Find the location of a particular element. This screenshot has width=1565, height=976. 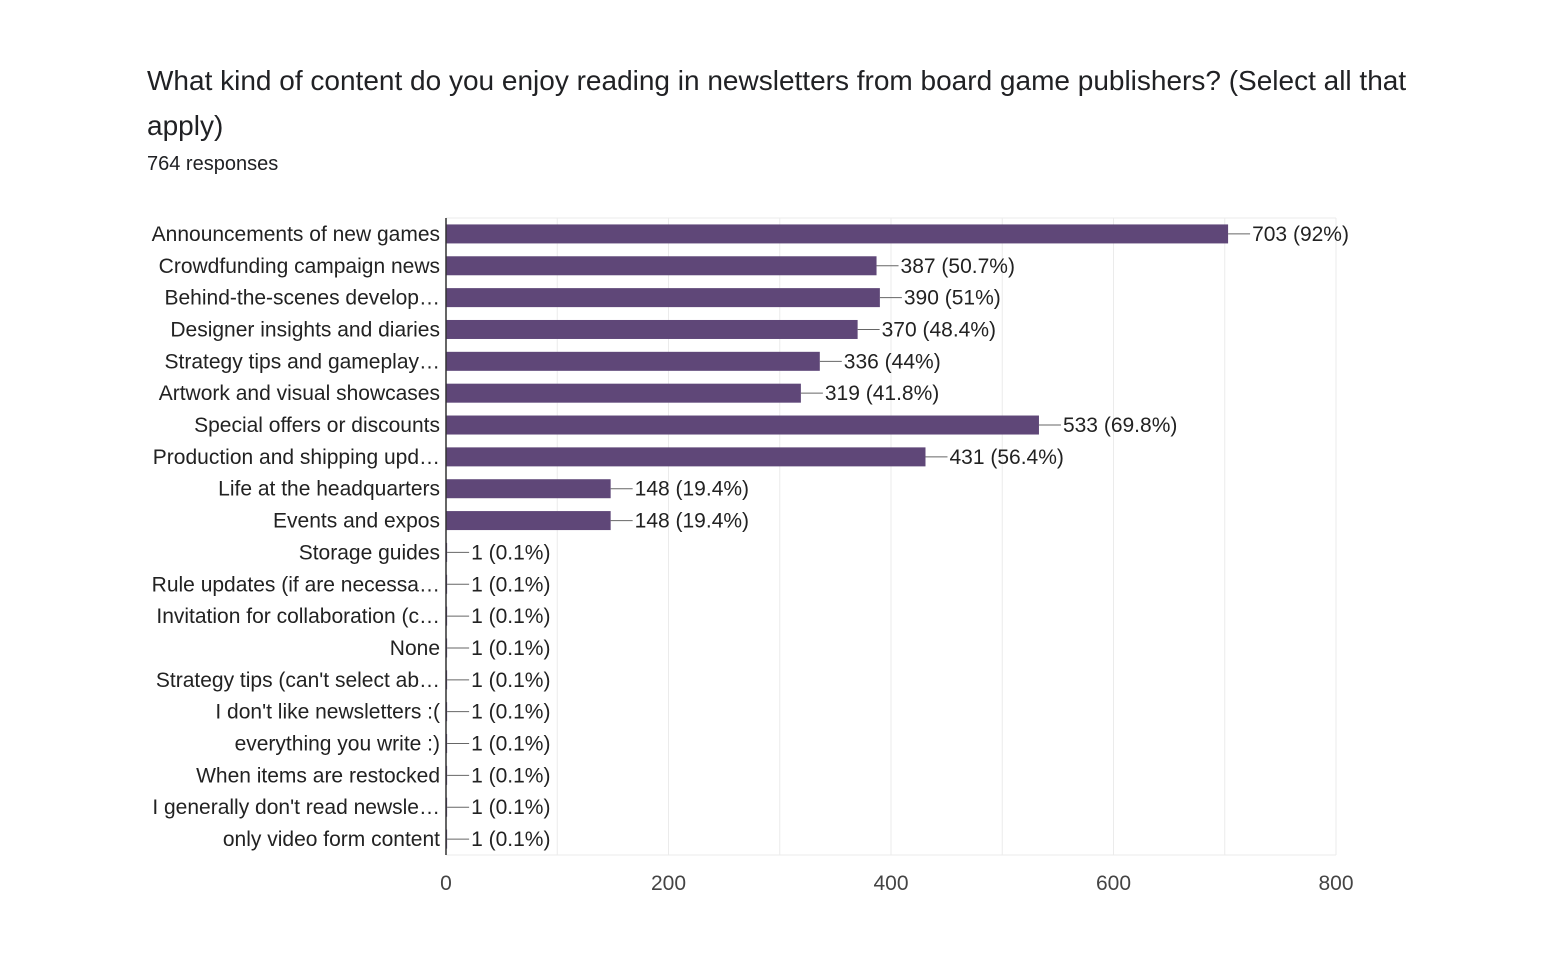

x-tick-label: 0 is located at coordinates (446, 883).